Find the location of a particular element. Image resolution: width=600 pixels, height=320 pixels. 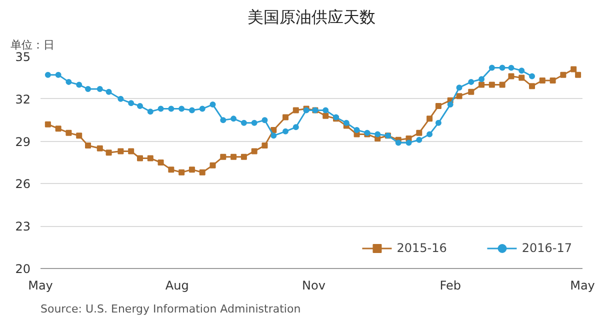

x-tick-label: Nov is located at coordinates (314, 285).